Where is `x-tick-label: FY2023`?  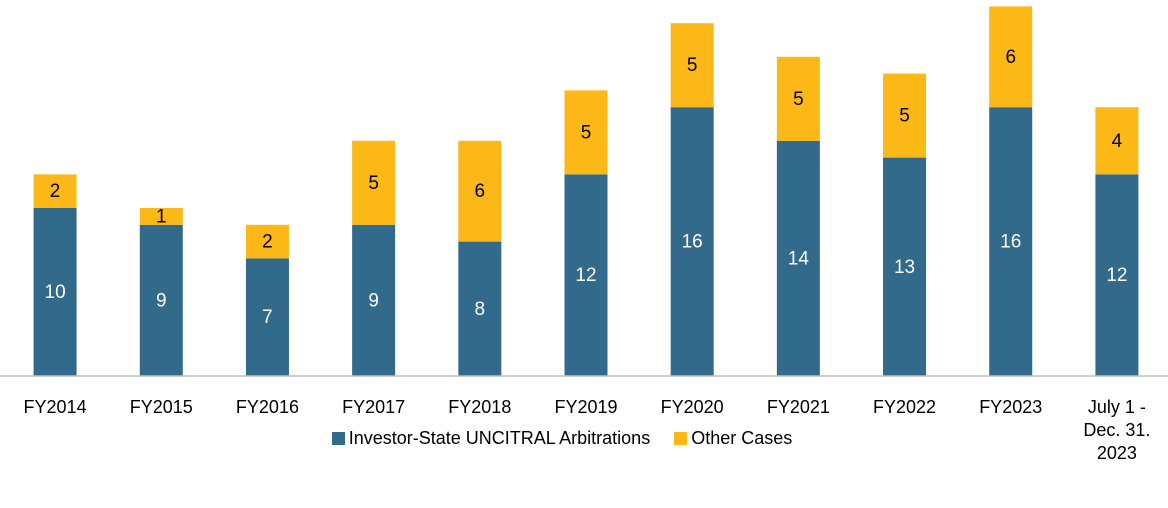
x-tick-label: FY2023 is located at coordinates (1011, 407).